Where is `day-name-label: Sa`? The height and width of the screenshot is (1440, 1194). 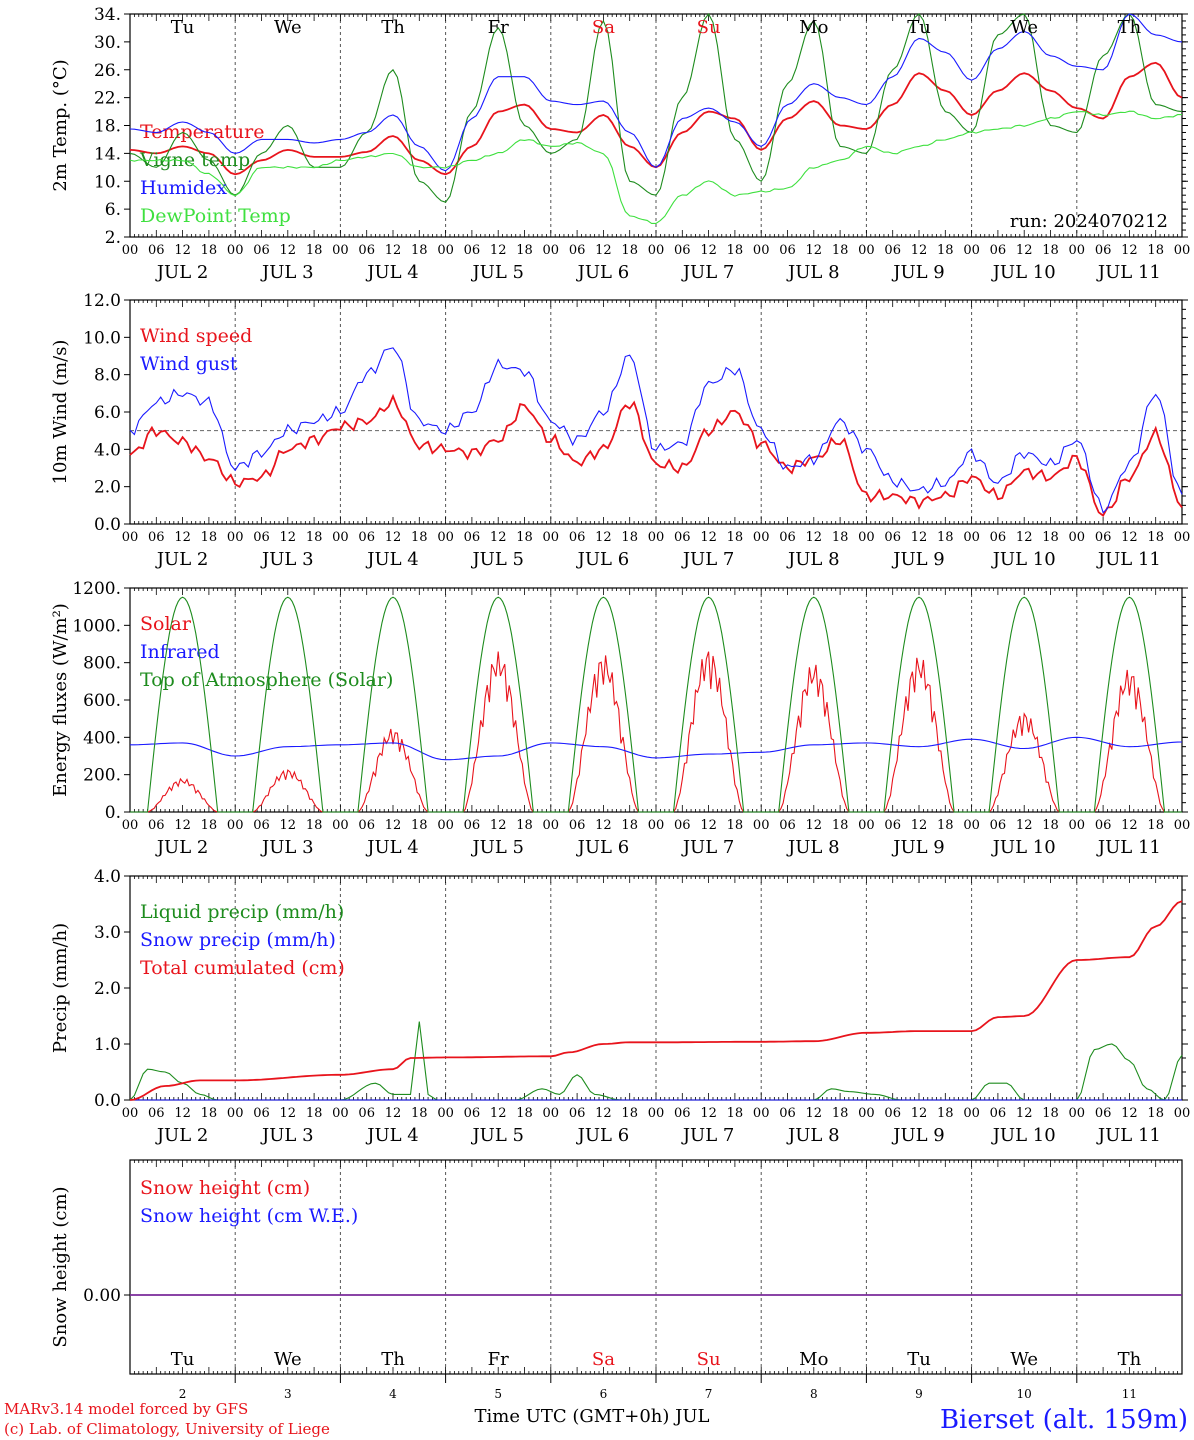
day-name-label: Sa is located at coordinates (603, 27).